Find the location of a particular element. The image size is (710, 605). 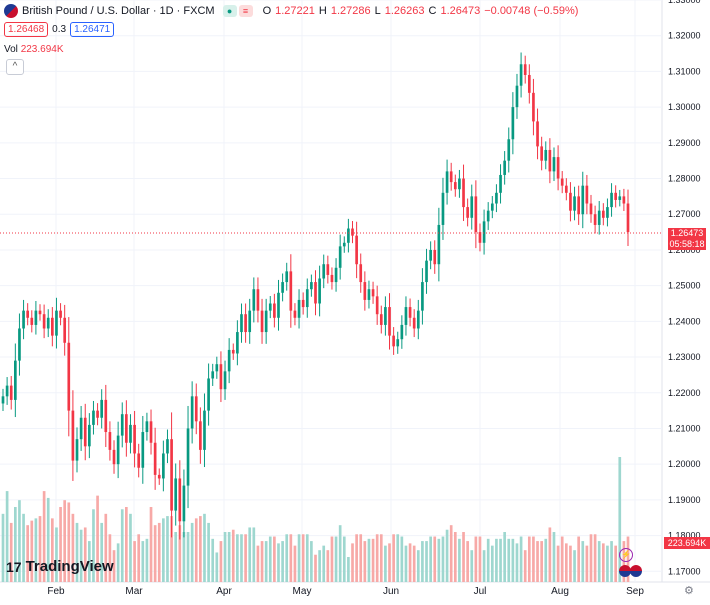

volume-label: Vol is located at coordinates (11, 49).